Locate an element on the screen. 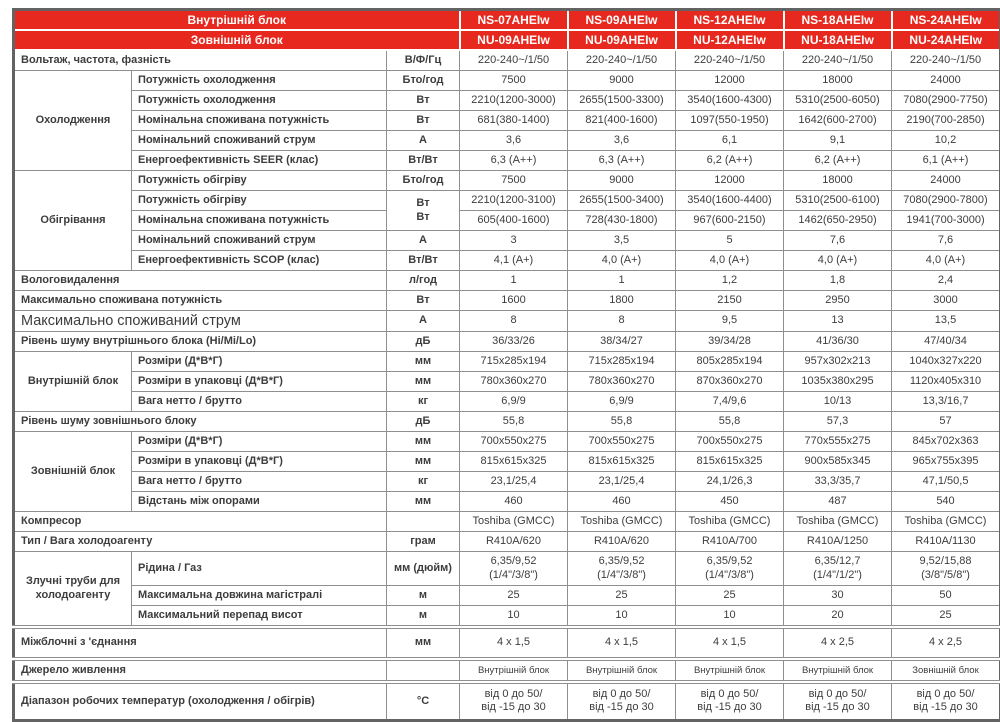 This screenshot has width=1000, height=722. value-cell: 728(430-1800) is located at coordinates (622, 221).